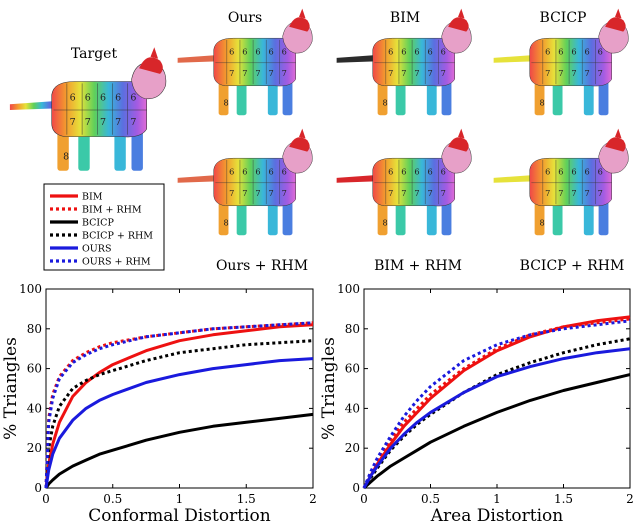 The height and width of the screenshot is (532, 638). Describe the element at coordinates (405, 18) in the screenshot. I see `label-bim: BIM` at that location.